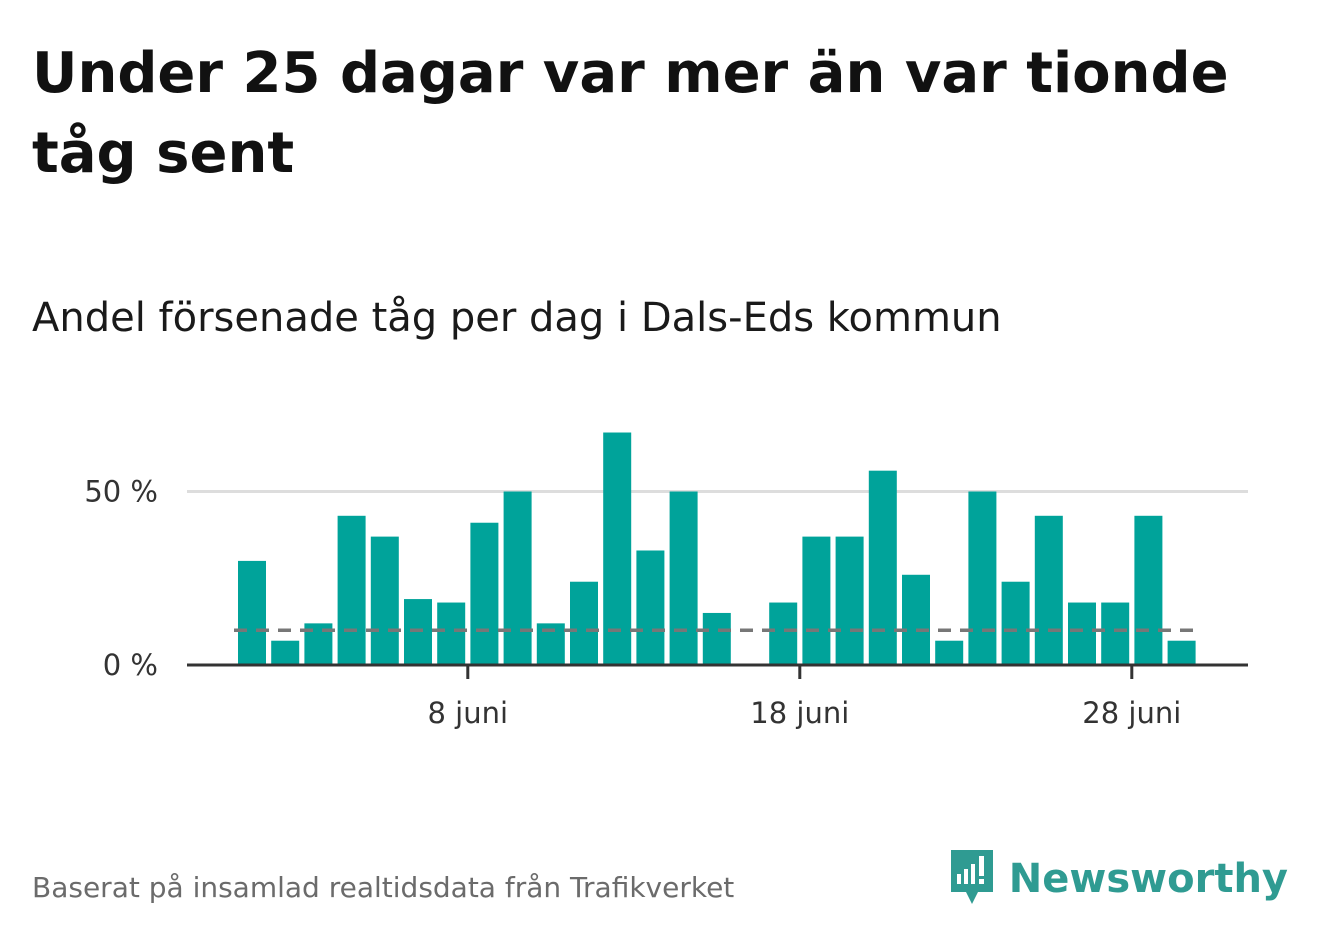  What do you see at coordinates (972, 879) in the screenshot?
I see `bar-chart-speech-bubble-icon` at bounding box center [972, 879].